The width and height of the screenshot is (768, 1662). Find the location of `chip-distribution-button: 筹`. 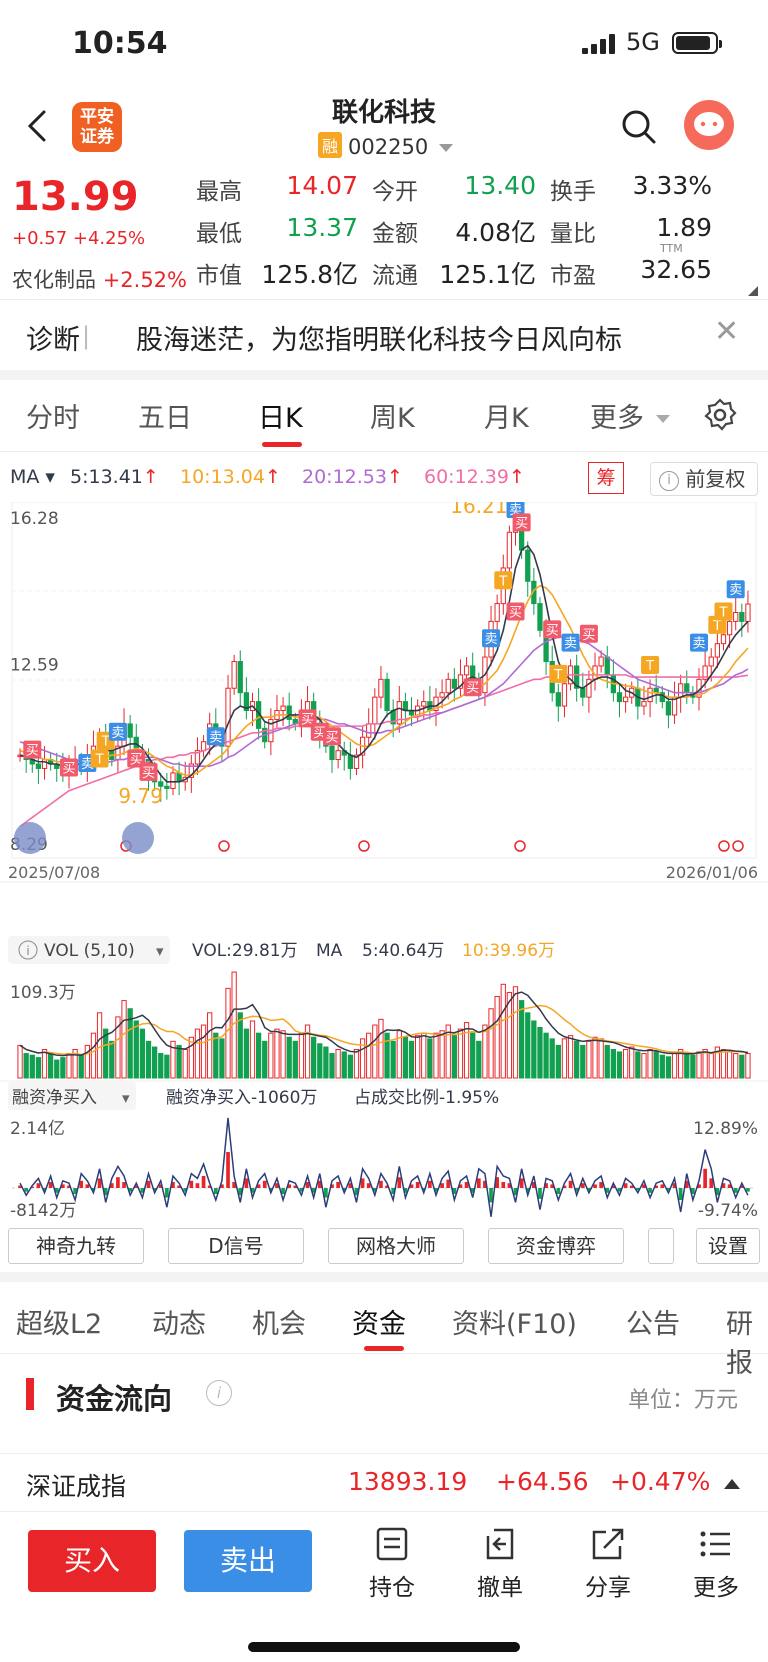

chip-distribution-button: 筹 is located at coordinates (606, 478).